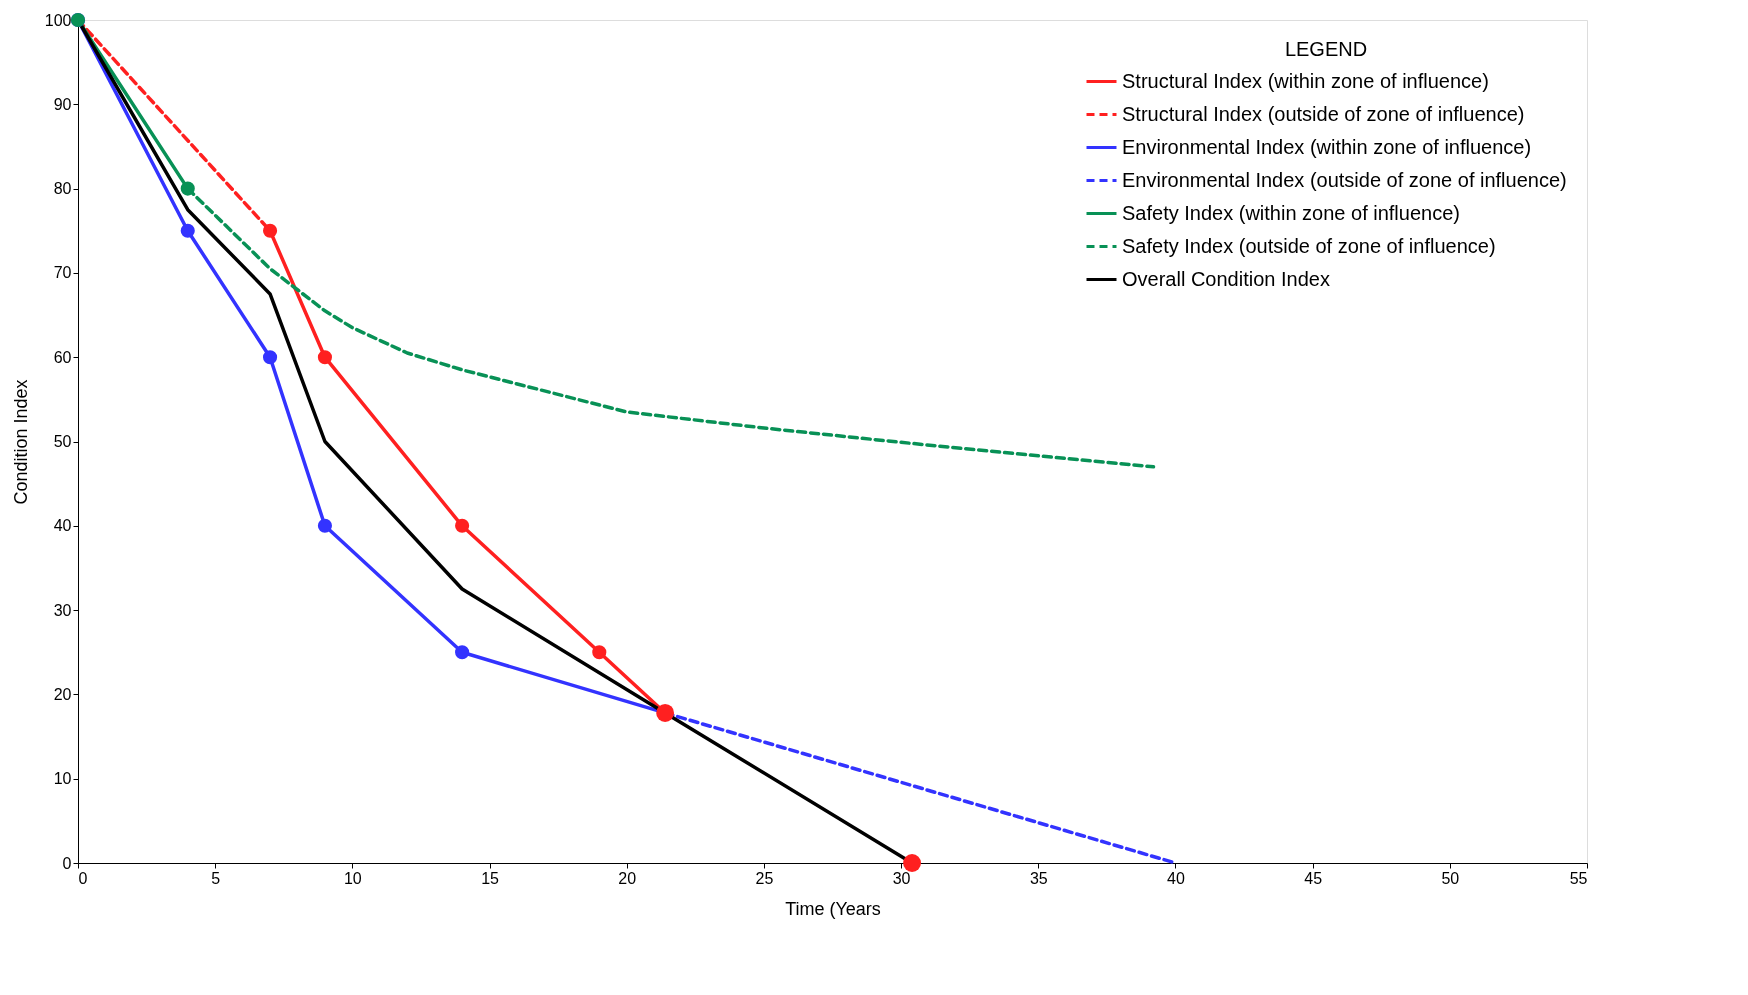 The height and width of the screenshot is (995, 1748). I want to click on x-tick-label: 30, so click(901, 878).